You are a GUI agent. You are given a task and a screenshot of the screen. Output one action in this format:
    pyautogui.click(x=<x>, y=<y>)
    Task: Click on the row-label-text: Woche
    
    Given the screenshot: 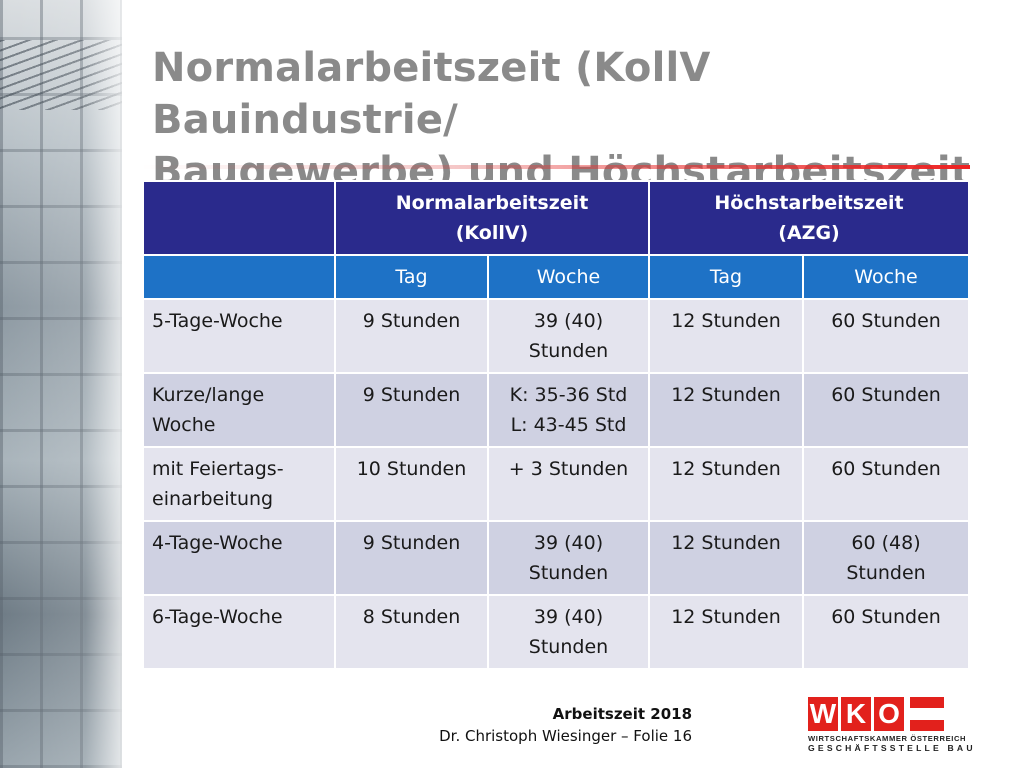 What is the action you would take?
    pyautogui.click(x=184, y=425)
    